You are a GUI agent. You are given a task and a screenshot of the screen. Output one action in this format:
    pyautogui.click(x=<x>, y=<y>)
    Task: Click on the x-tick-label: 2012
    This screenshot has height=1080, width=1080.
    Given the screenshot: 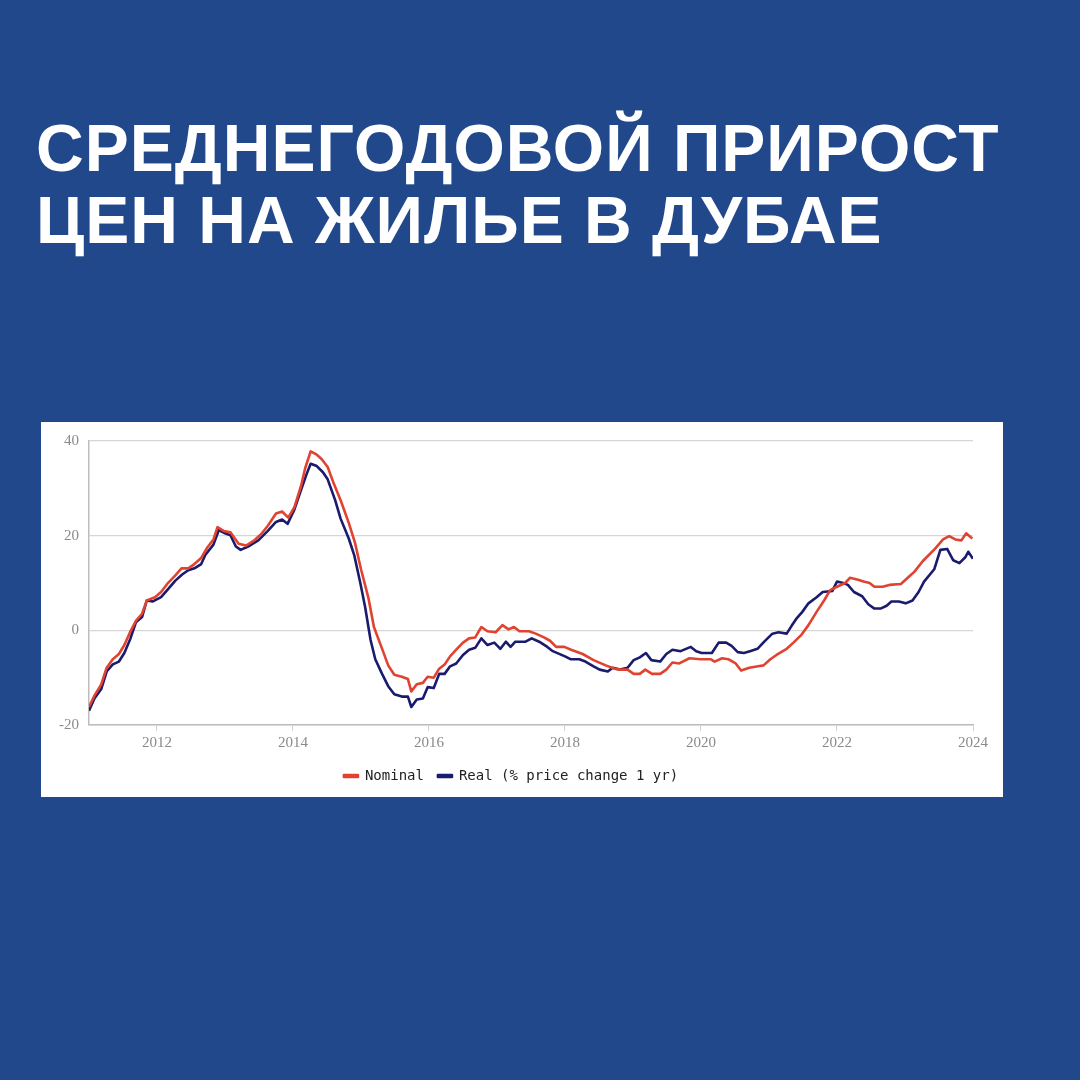 What is the action you would take?
    pyautogui.click(x=157, y=741)
    